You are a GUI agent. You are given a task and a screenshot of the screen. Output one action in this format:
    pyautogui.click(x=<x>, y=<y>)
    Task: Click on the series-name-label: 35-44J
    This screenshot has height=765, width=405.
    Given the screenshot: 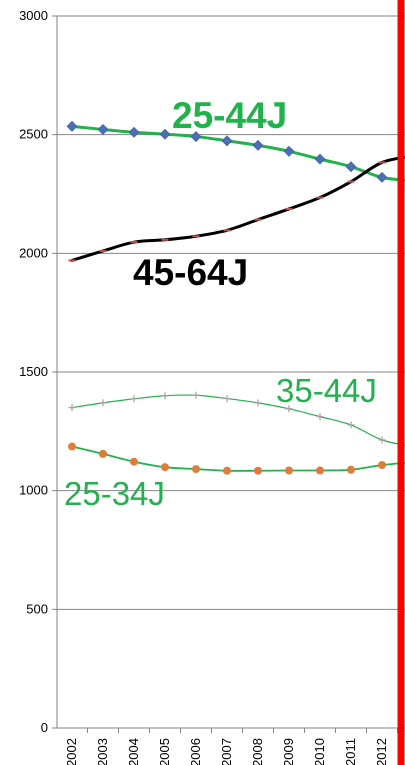 What is the action you would take?
    pyautogui.click(x=326, y=390)
    